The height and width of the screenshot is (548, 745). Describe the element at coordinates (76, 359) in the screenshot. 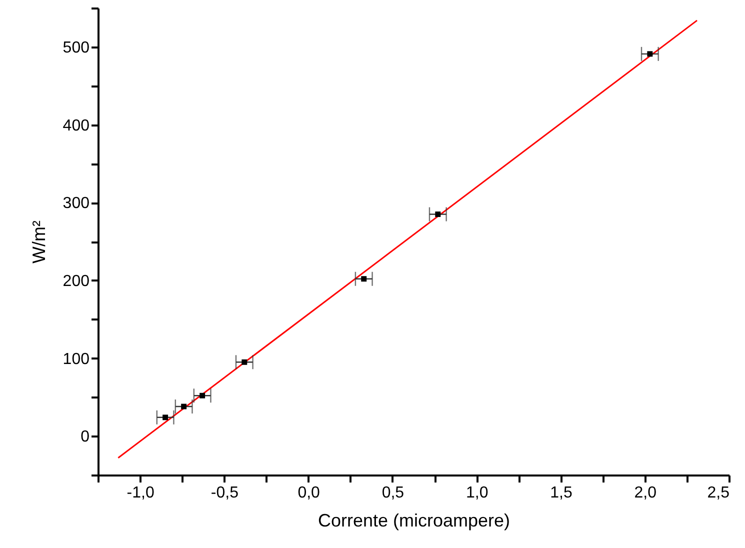

I see `y-tick-label: 100` at that location.